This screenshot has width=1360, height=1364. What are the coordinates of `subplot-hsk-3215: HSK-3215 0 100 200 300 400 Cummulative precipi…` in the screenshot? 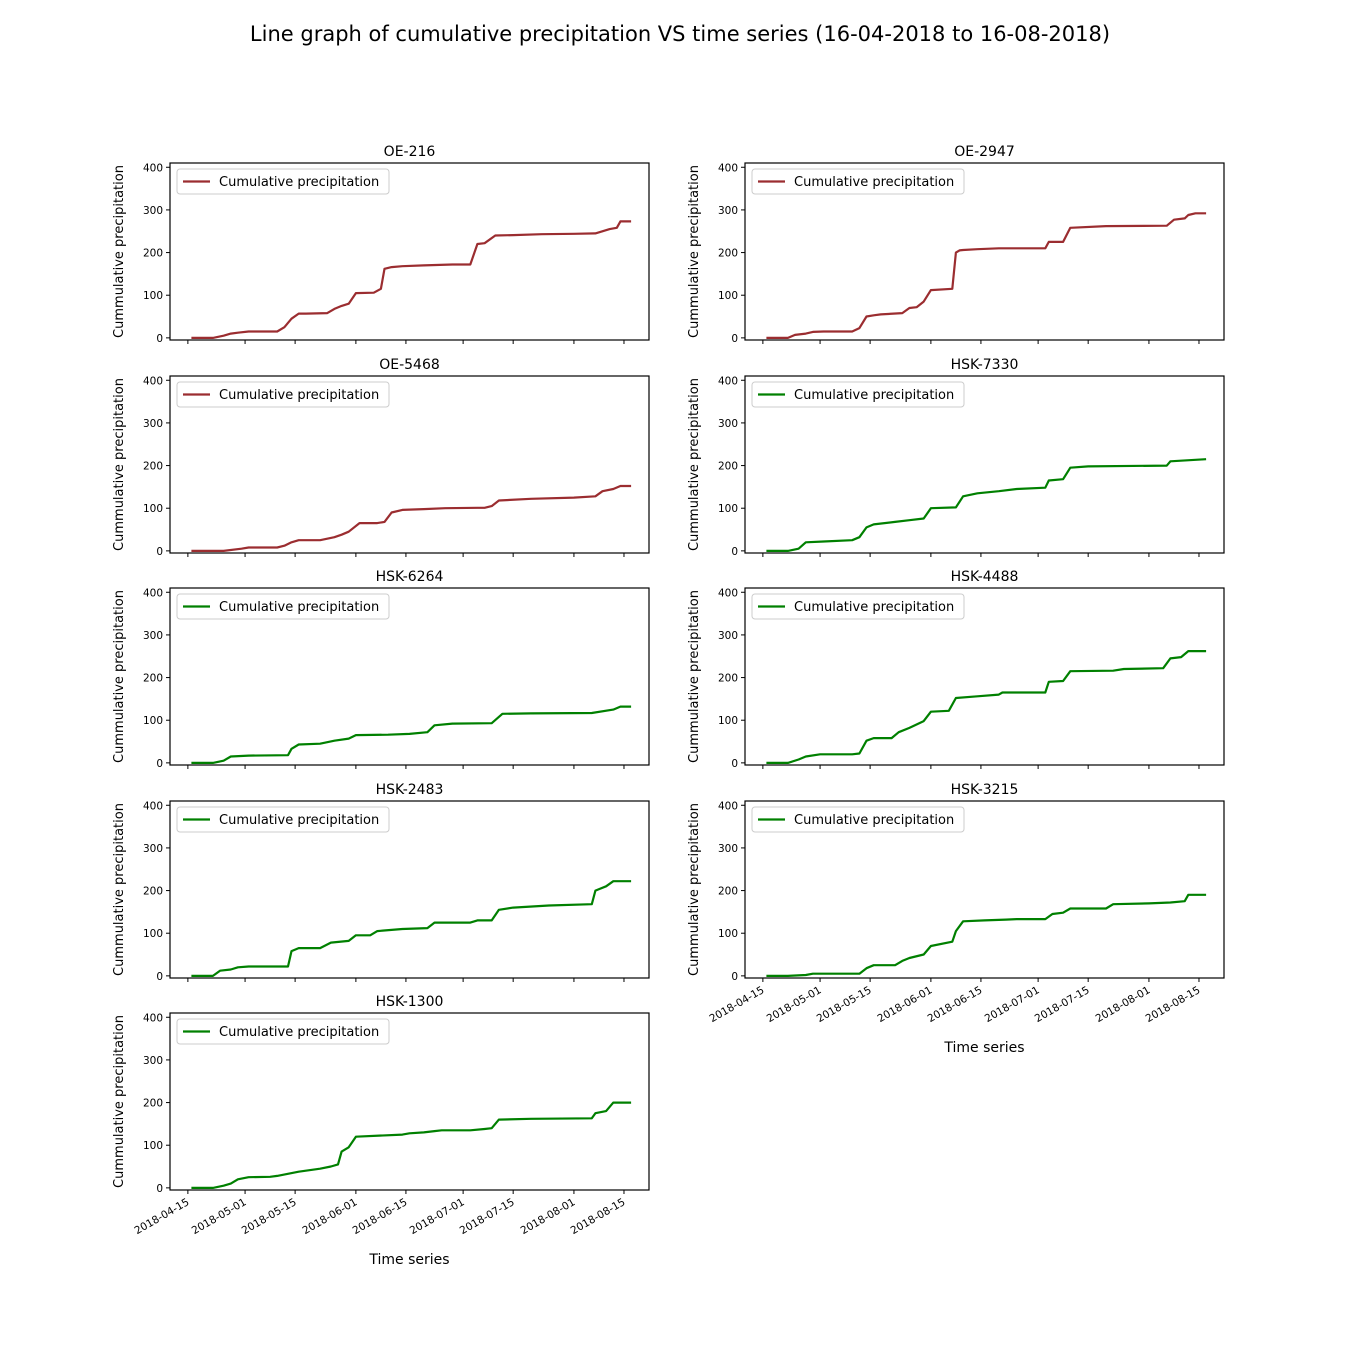 It's located at (956, 919).